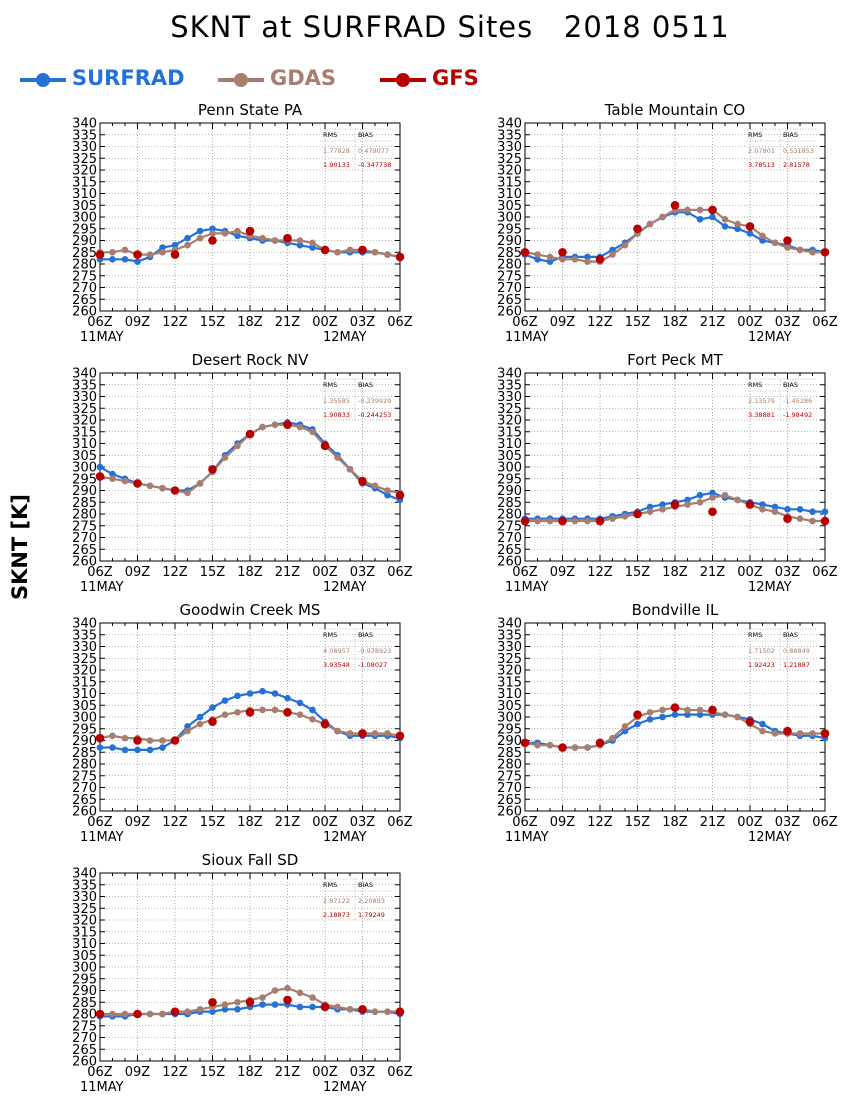 Image resolution: width=850 pixels, height=1100 pixels. I want to click on x-tick-label: 06Z, so click(100, 1072).